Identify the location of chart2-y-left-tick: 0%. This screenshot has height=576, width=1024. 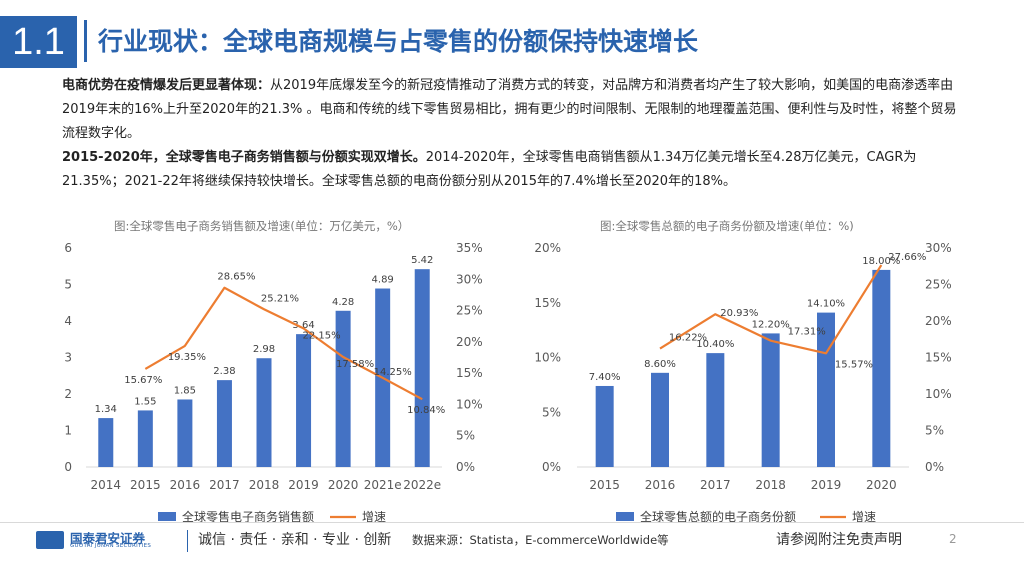
(551, 467).